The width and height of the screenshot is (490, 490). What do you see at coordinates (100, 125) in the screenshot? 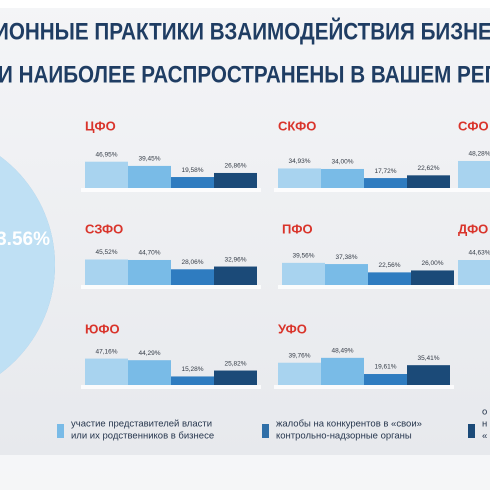
I see `region-title: ЦФО` at bounding box center [100, 125].